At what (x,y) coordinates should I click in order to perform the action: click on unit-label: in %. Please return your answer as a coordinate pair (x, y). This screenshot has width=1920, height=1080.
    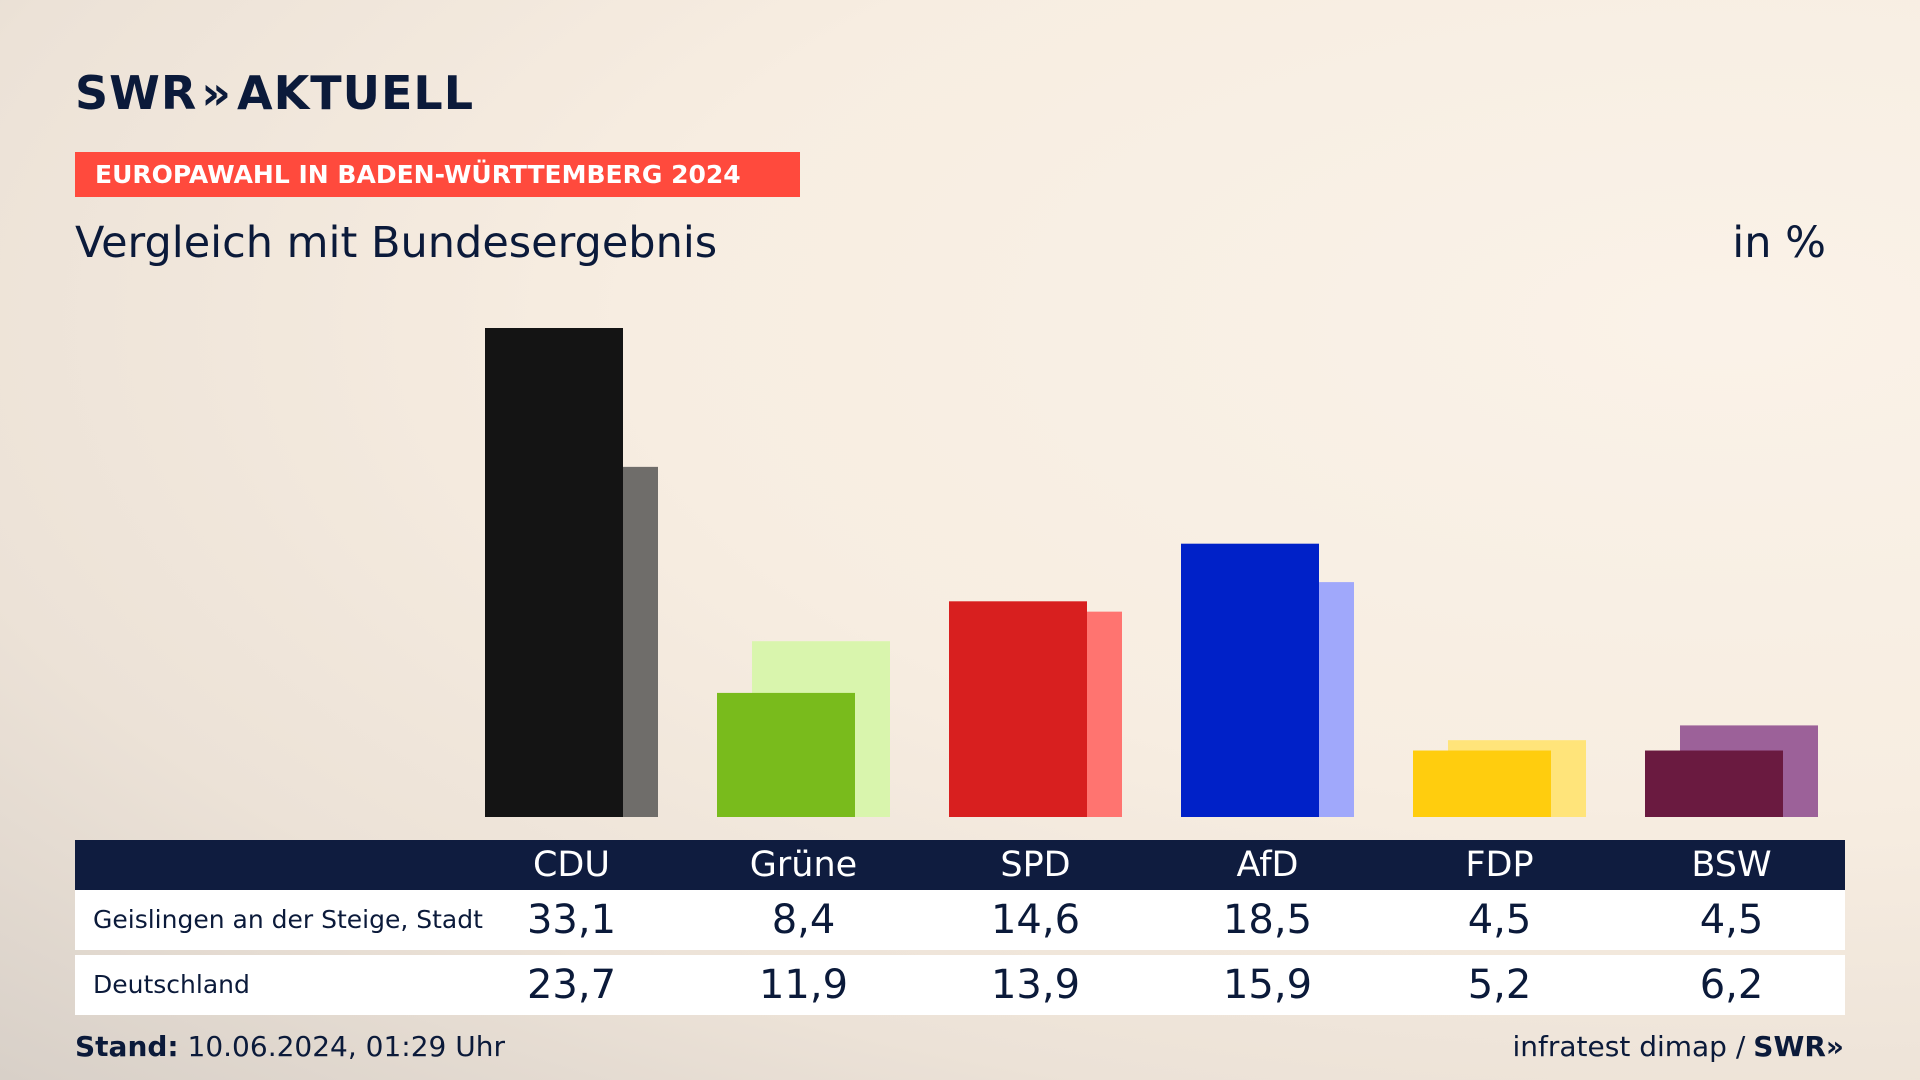
    Looking at the image, I should click on (1779, 243).